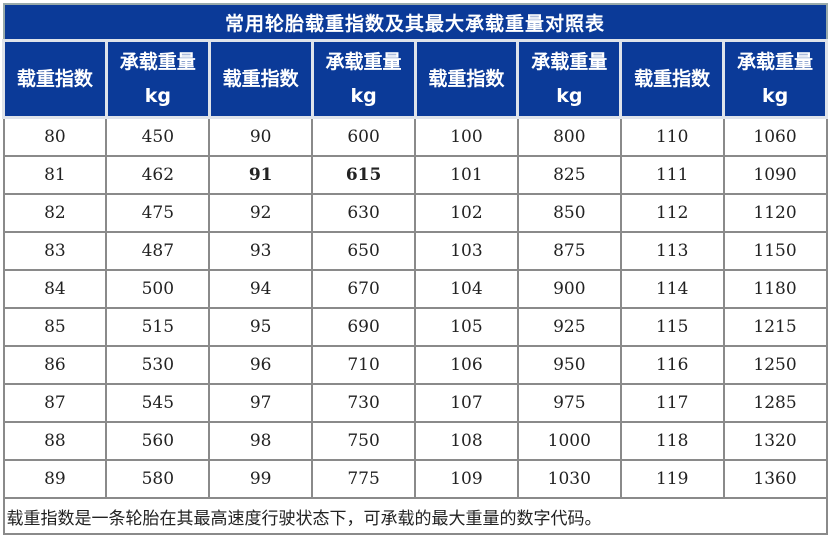  What do you see at coordinates (363, 441) in the screenshot?
I see `load-capacity-cell: 750` at bounding box center [363, 441].